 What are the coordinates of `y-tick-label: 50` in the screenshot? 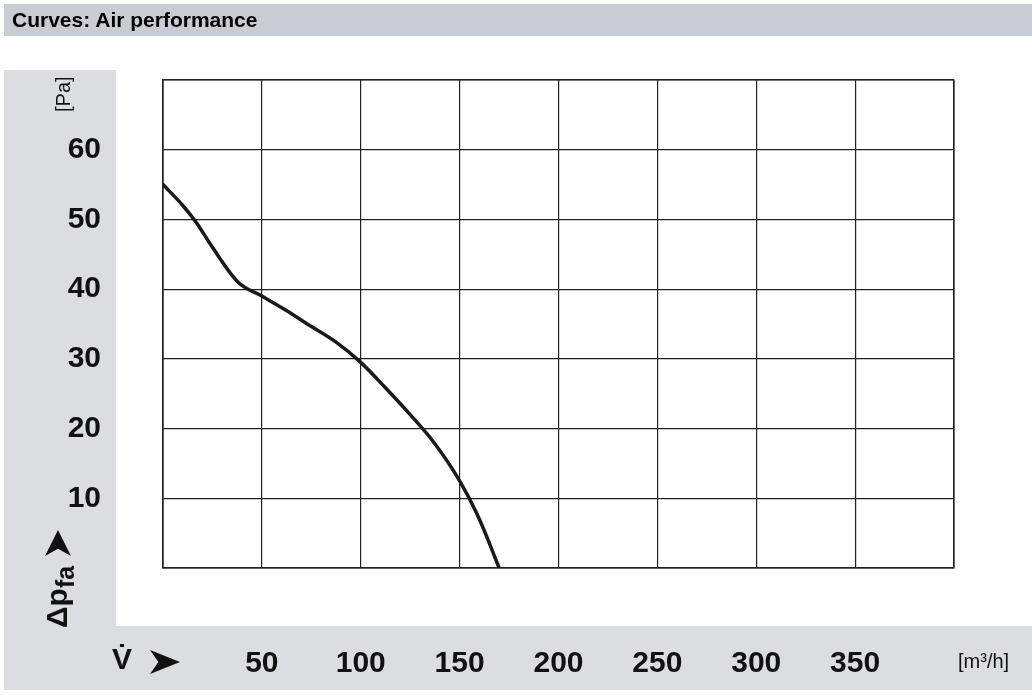 It's located at (84, 217).